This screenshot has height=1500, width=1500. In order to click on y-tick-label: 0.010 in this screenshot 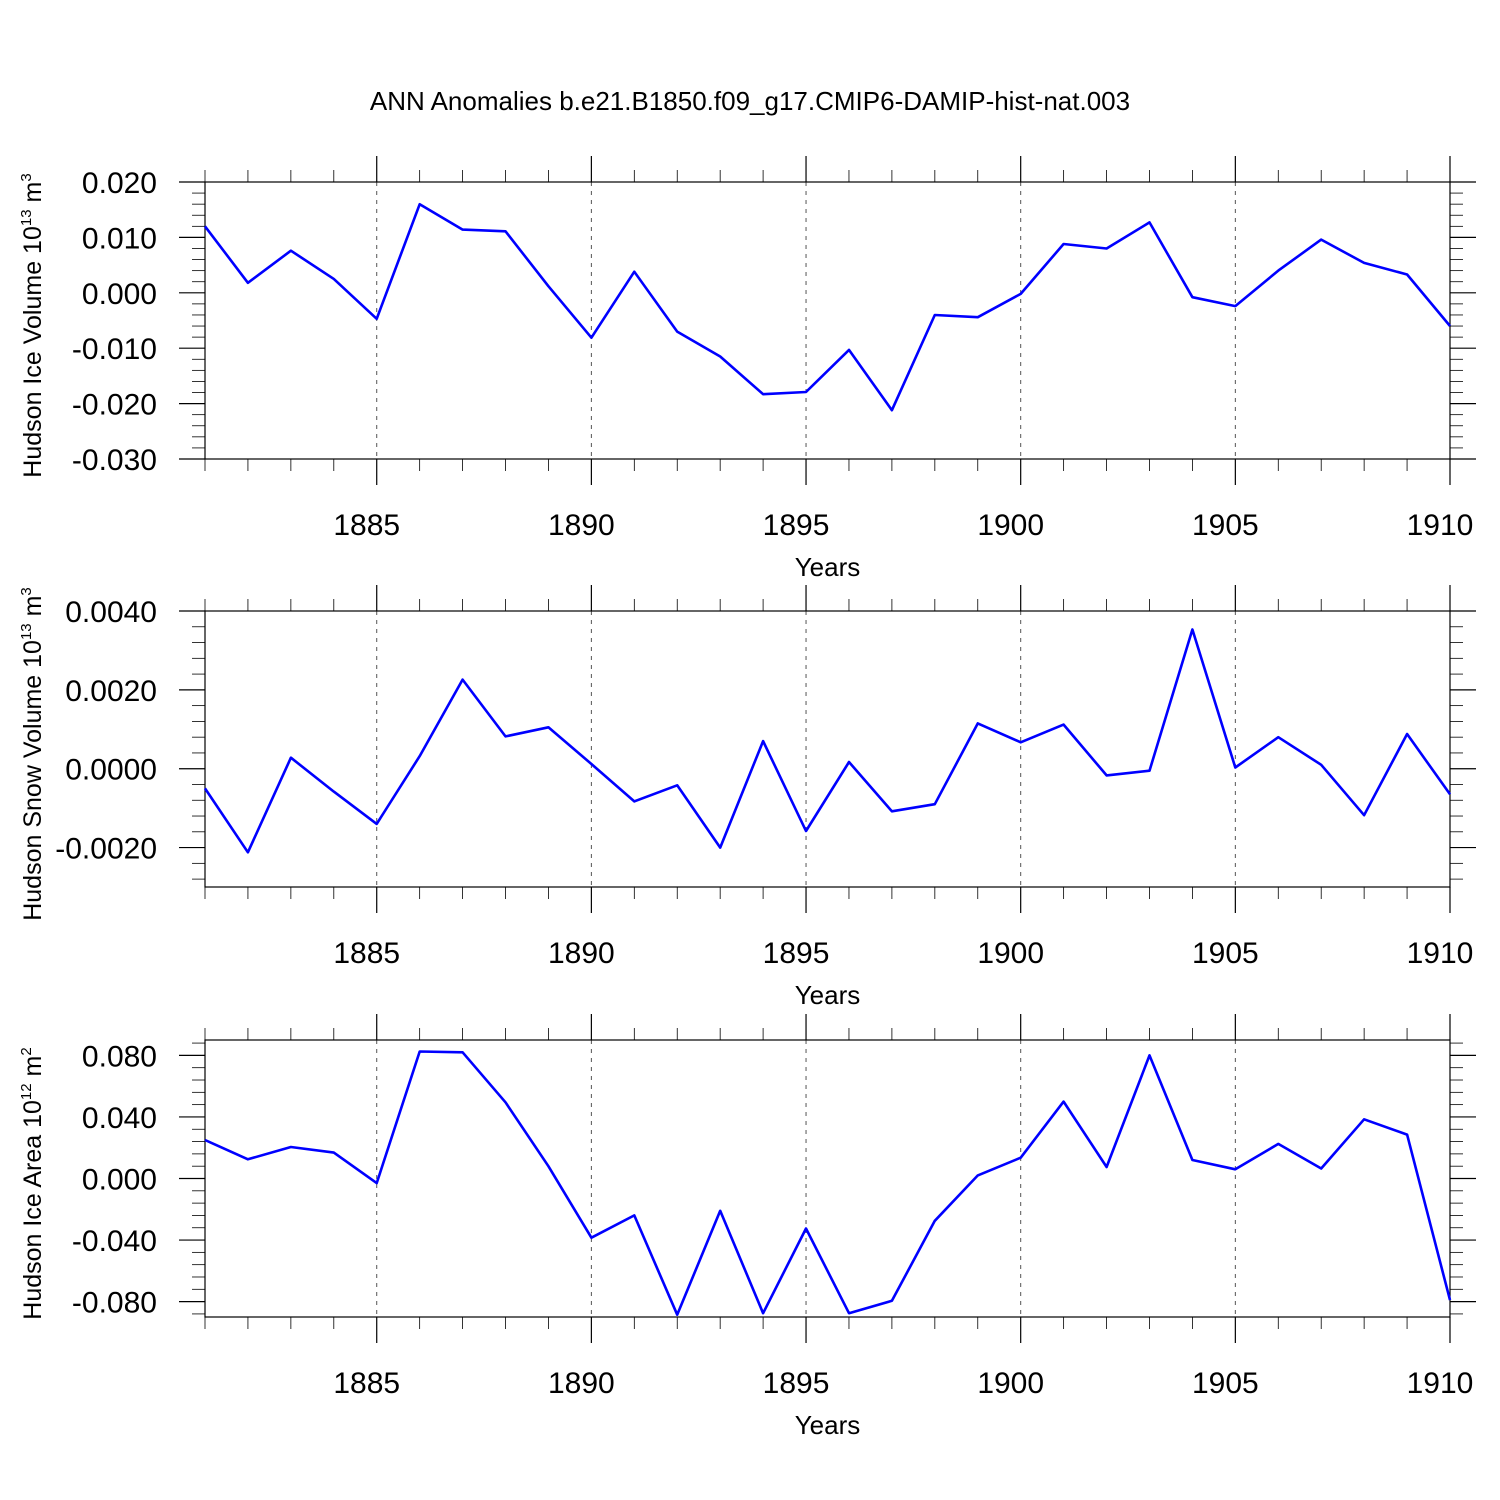, I will do `click(119, 238)`.